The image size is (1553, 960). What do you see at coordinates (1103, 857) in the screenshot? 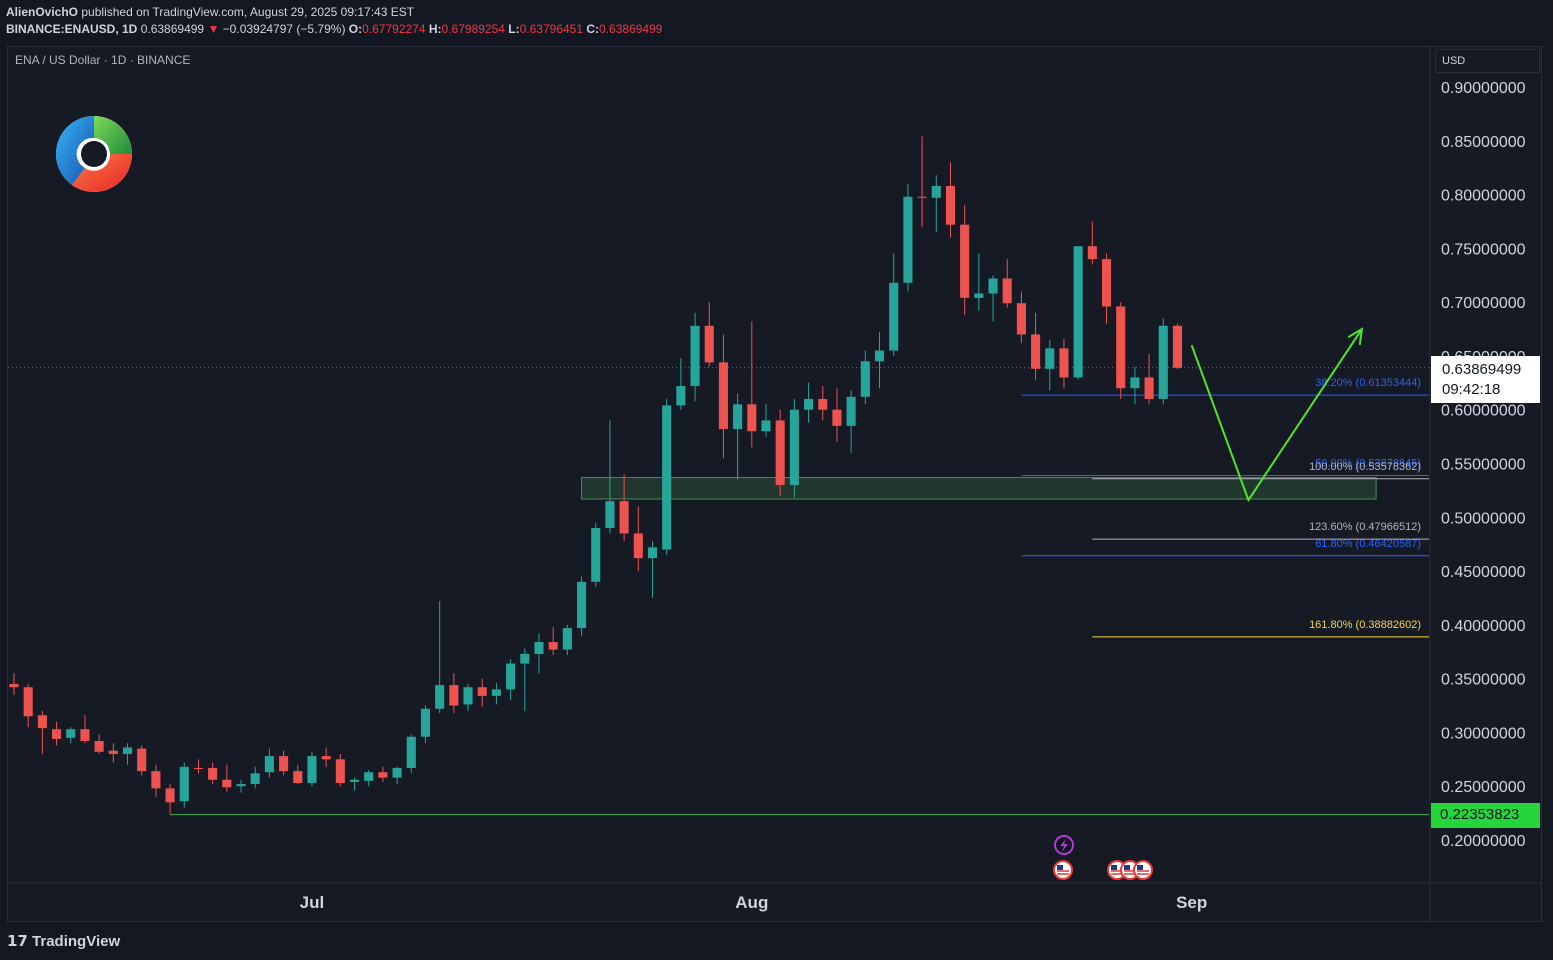
I see `events-row` at bounding box center [1103, 857].